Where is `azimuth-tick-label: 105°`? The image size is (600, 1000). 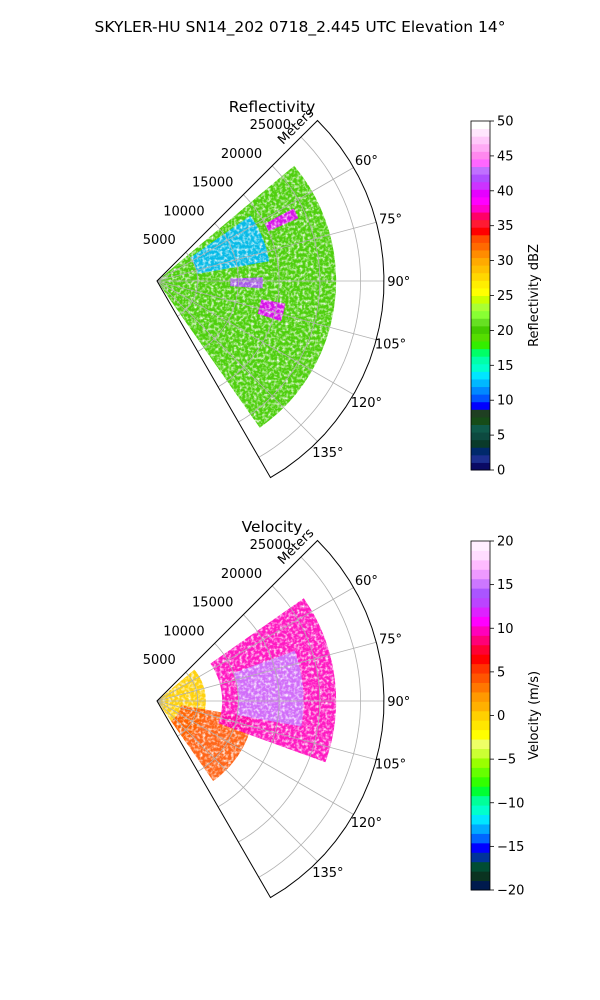
azimuth-tick-label: 105° is located at coordinates (390, 765).